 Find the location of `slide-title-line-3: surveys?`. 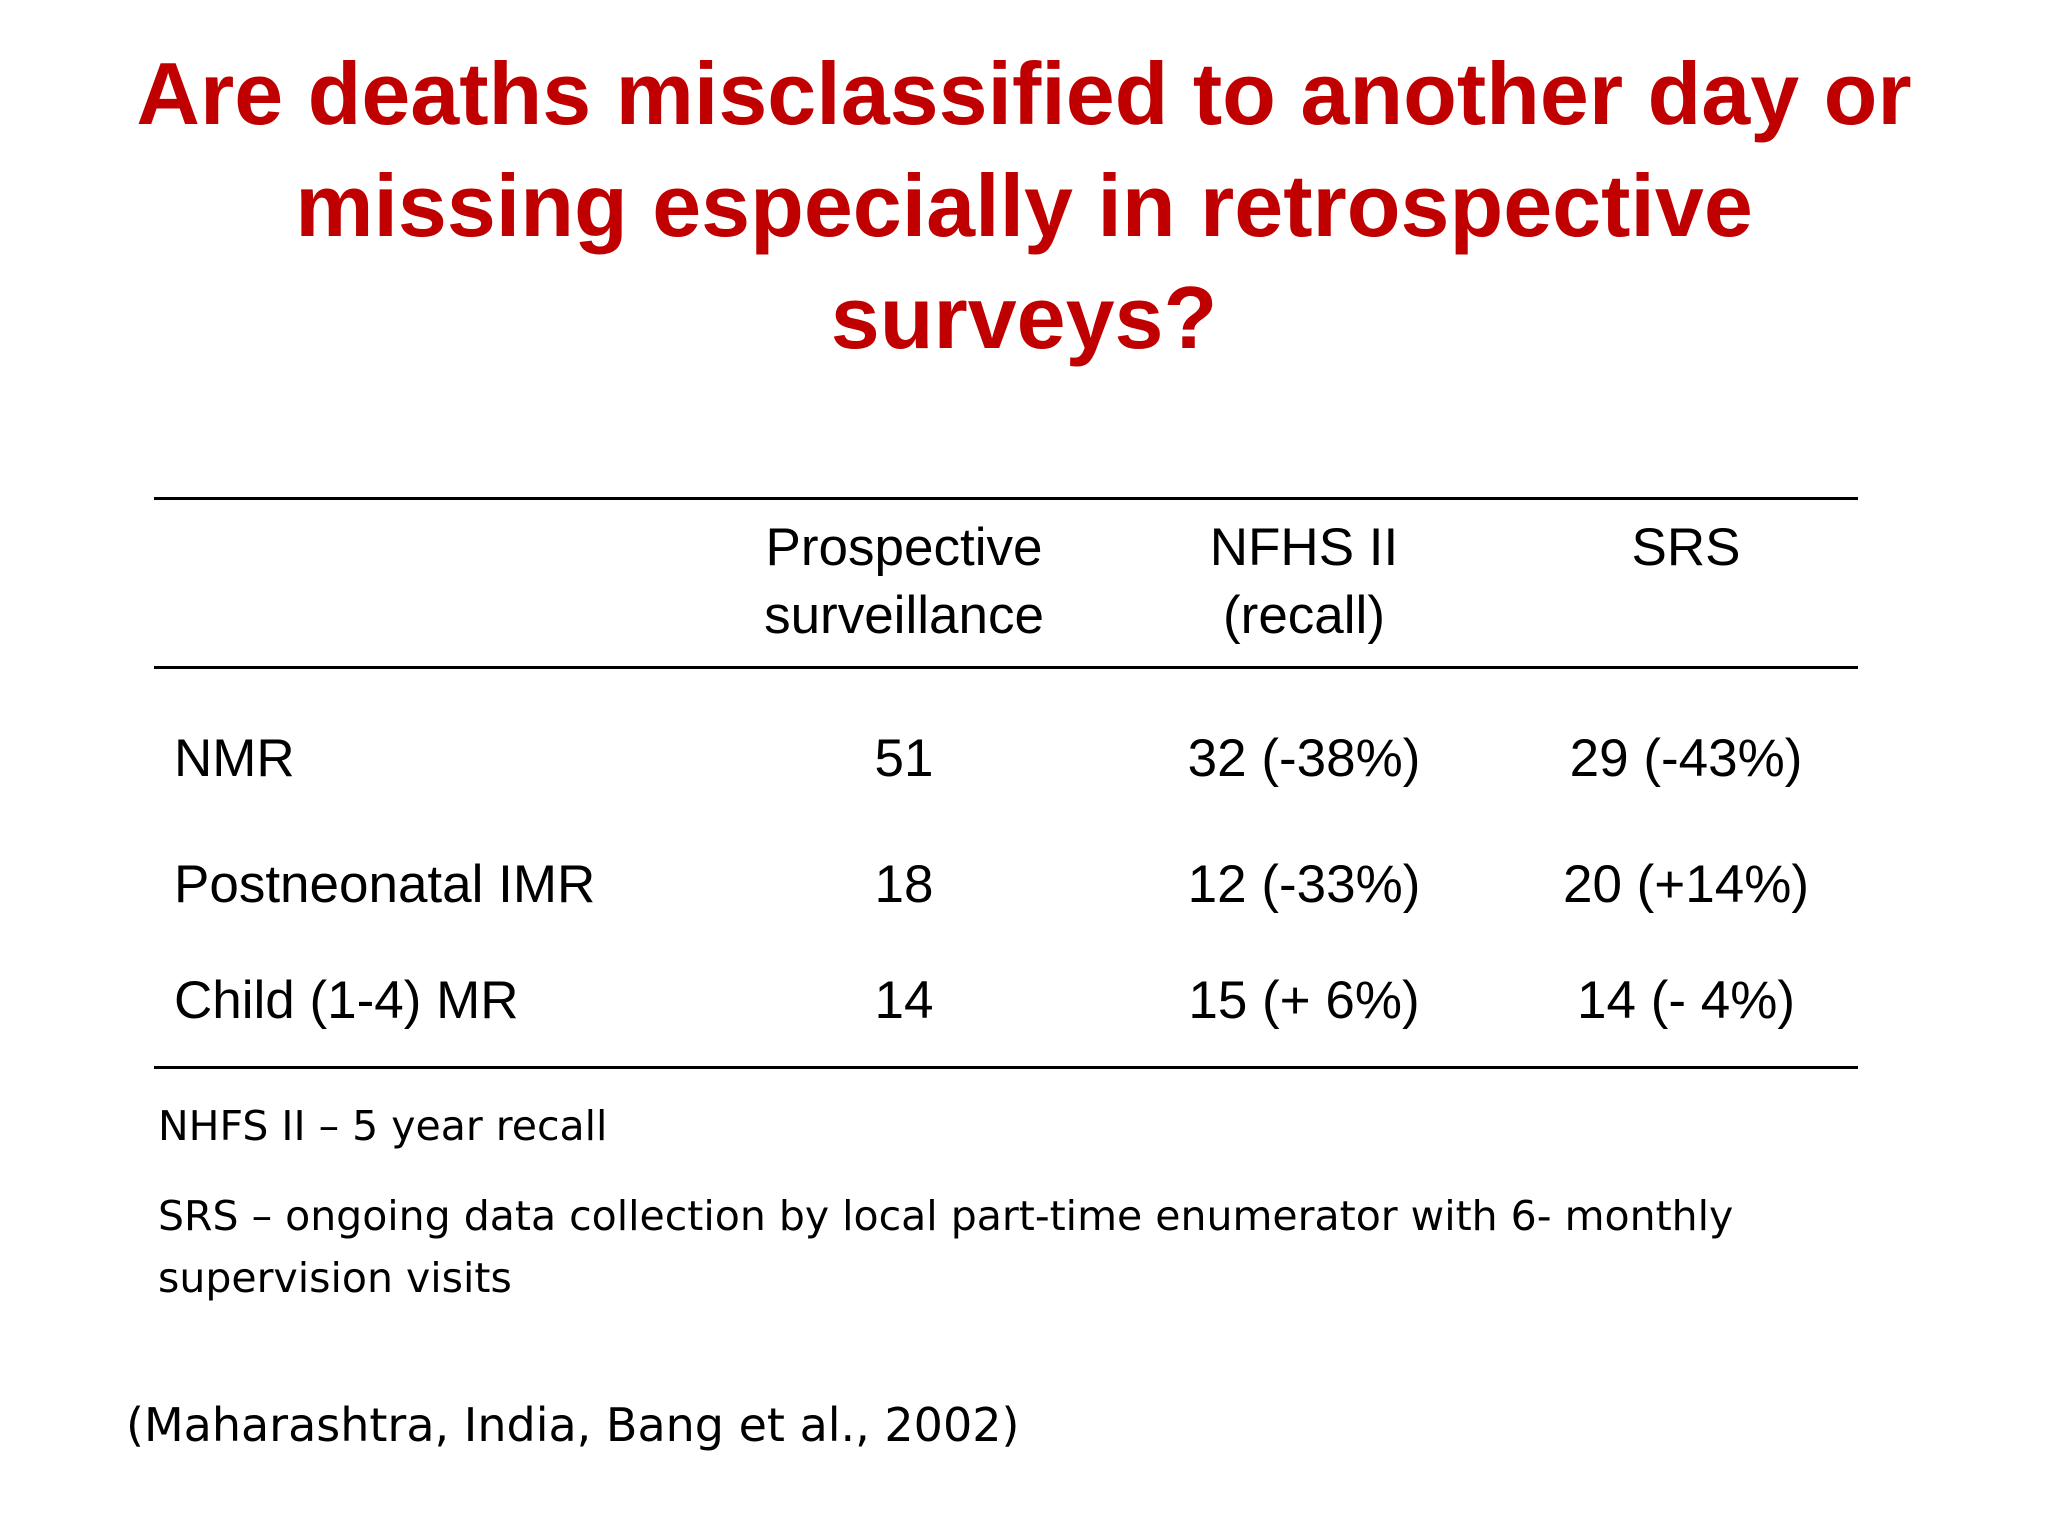

slide-title-line-3: surveys? is located at coordinates (1024, 317).